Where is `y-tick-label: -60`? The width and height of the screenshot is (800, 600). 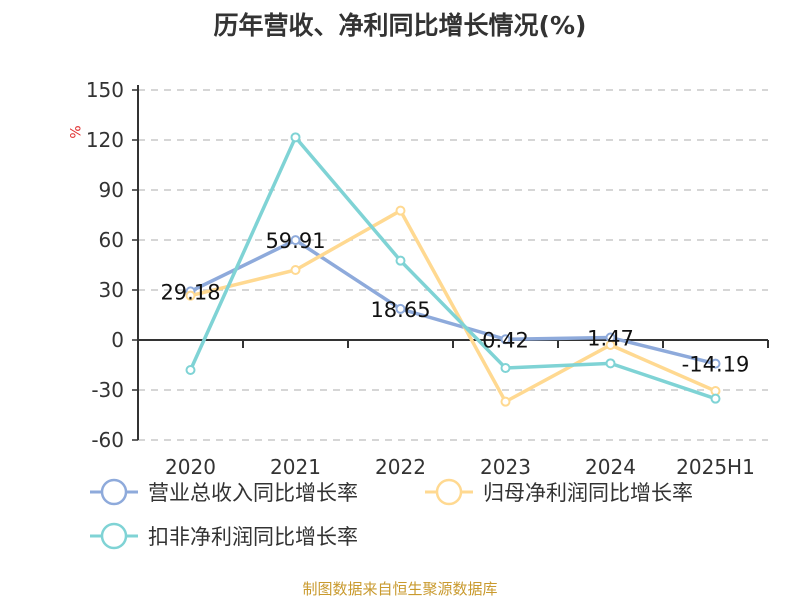
y-tick-label: -60 is located at coordinates (107, 440).